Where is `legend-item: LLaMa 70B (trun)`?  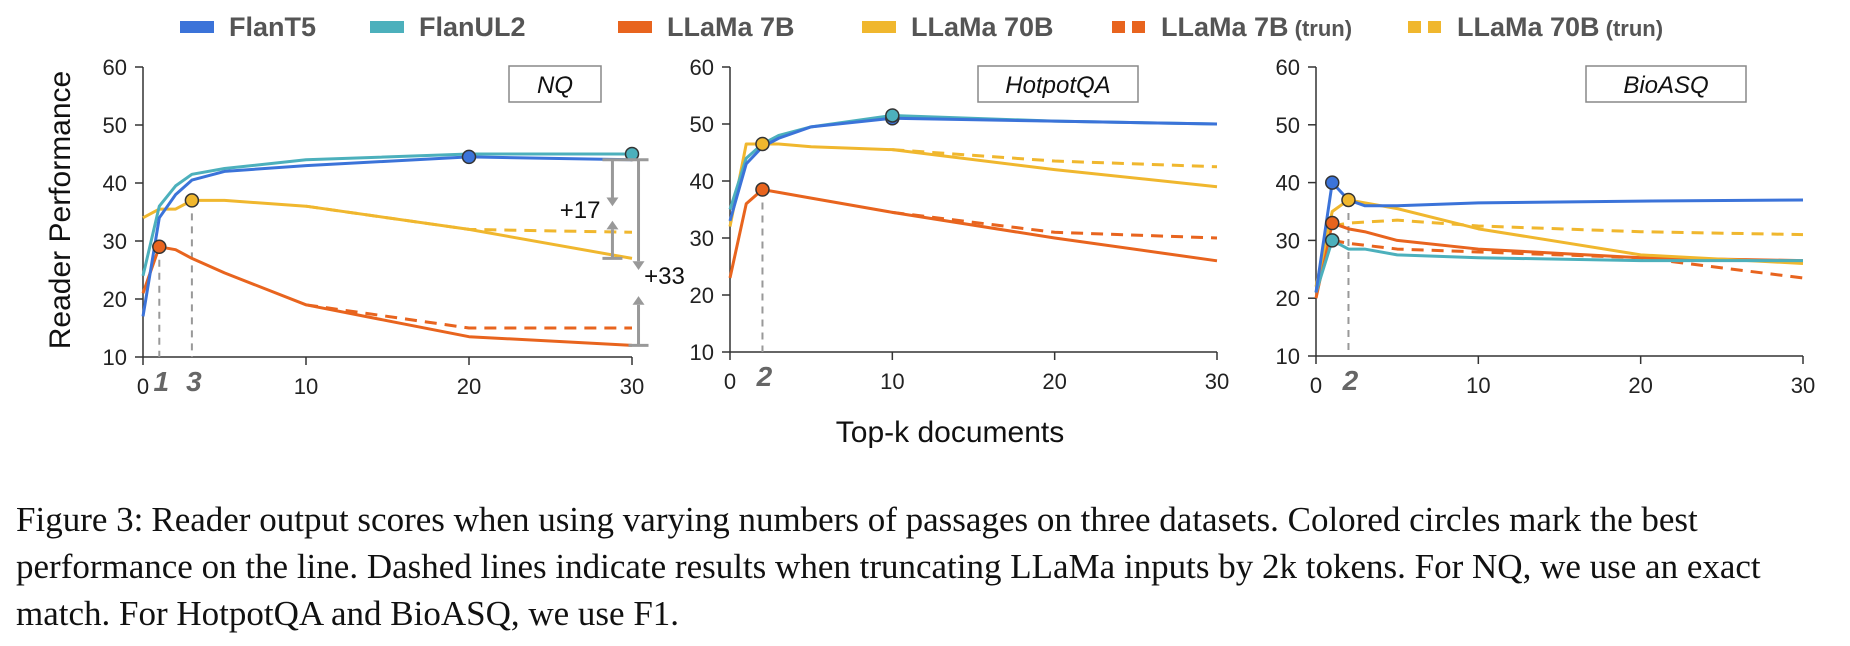 legend-item: LLaMa 70B (trun) is located at coordinates (1535, 27).